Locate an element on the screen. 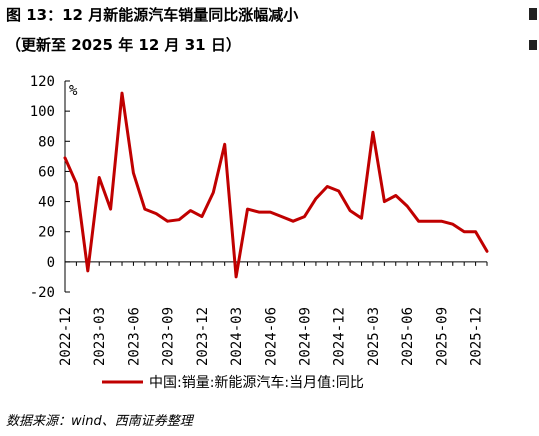 This screenshot has width=539, height=436. y-tick-label: 0 is located at coordinates (51, 263).